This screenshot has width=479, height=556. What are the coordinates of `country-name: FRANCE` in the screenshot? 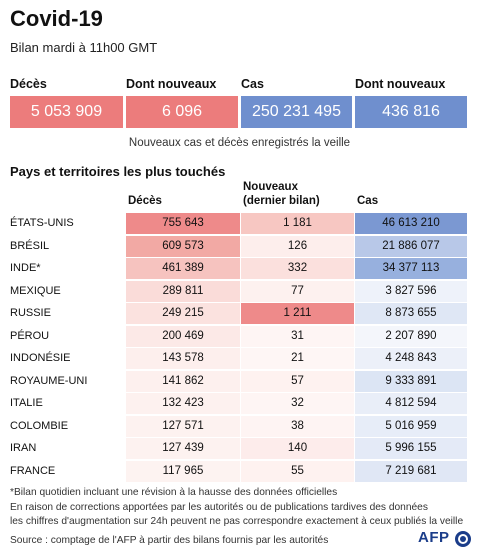 It's located at (33, 470).